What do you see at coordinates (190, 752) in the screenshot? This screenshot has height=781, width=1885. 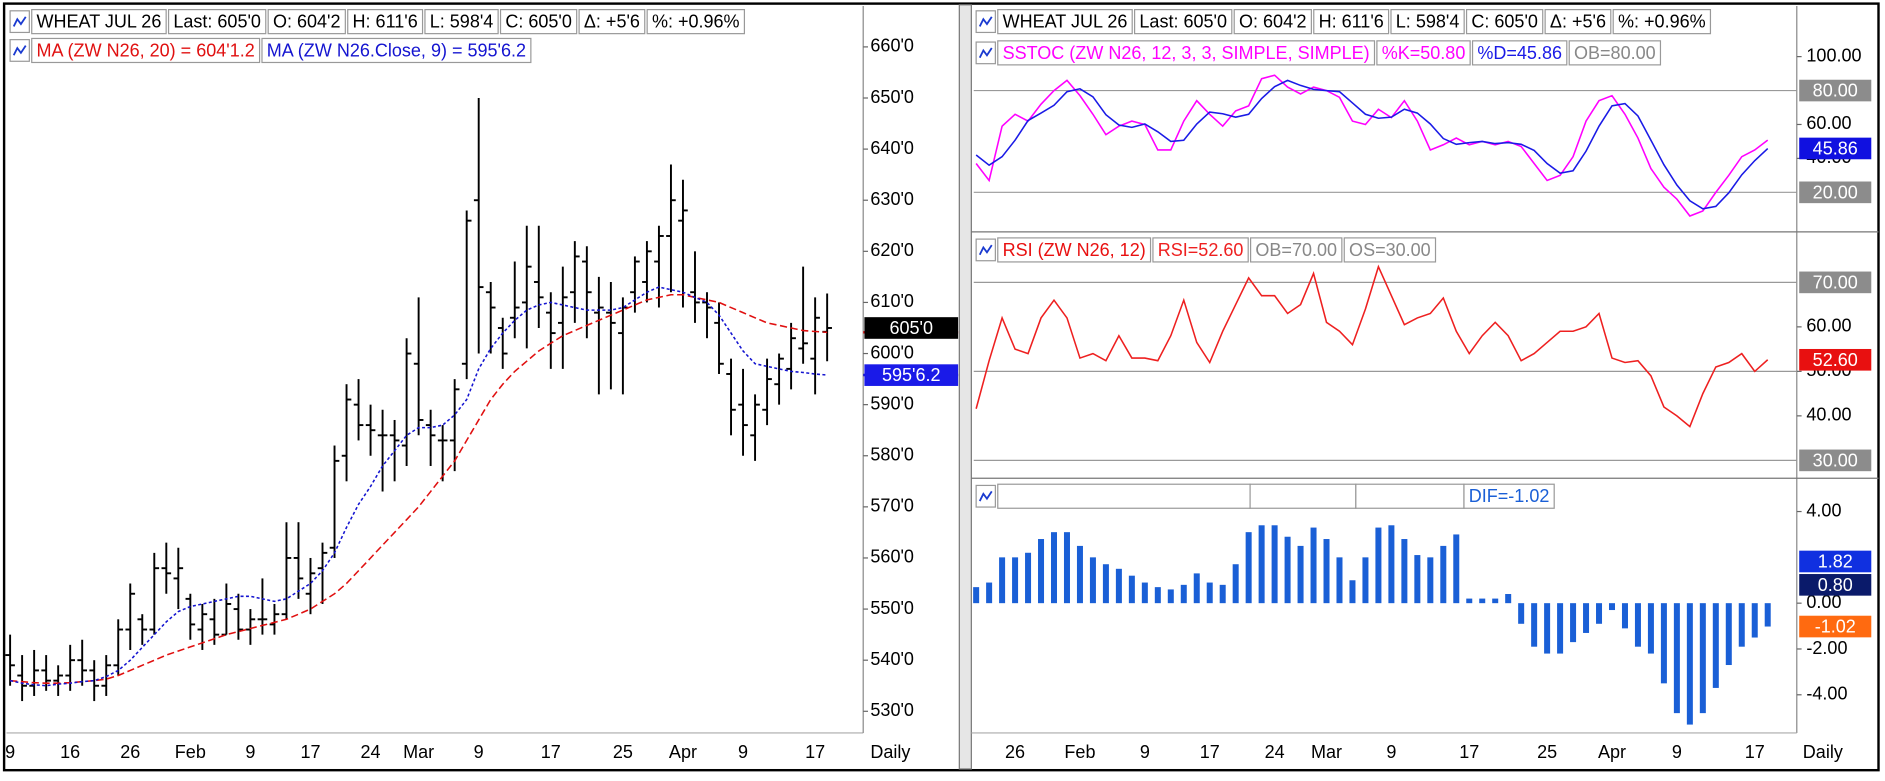 I see `x-tick-label: Feb` at bounding box center [190, 752].